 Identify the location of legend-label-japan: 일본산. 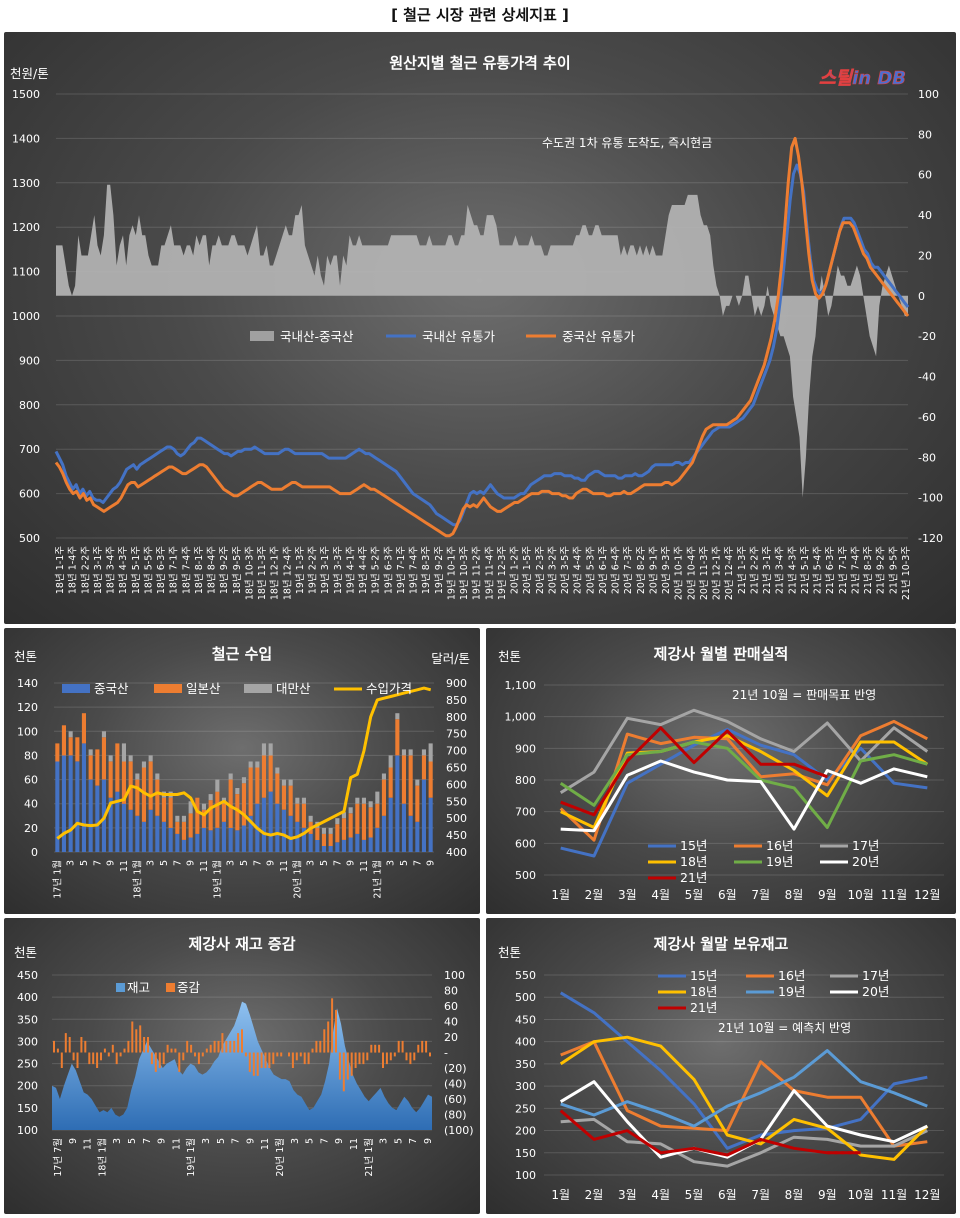
(203, 688).